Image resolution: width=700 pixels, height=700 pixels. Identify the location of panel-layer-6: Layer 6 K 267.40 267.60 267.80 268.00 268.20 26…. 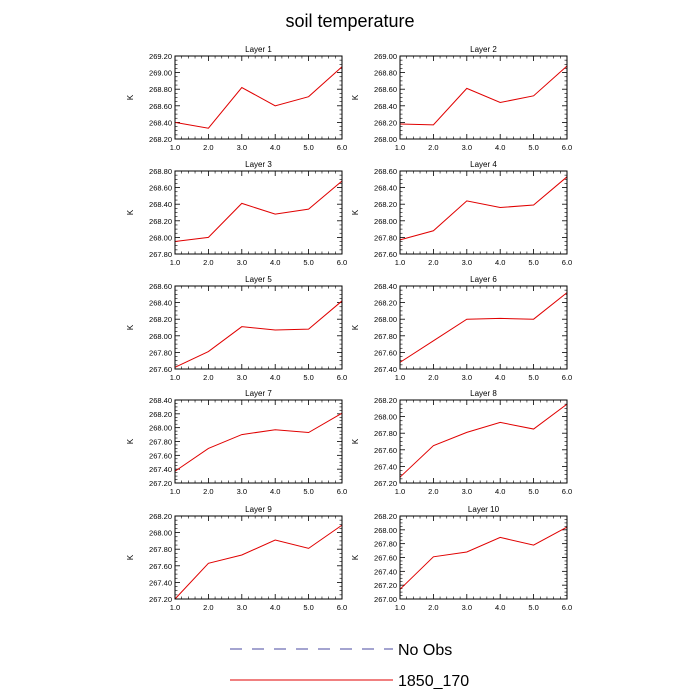
(461, 328).